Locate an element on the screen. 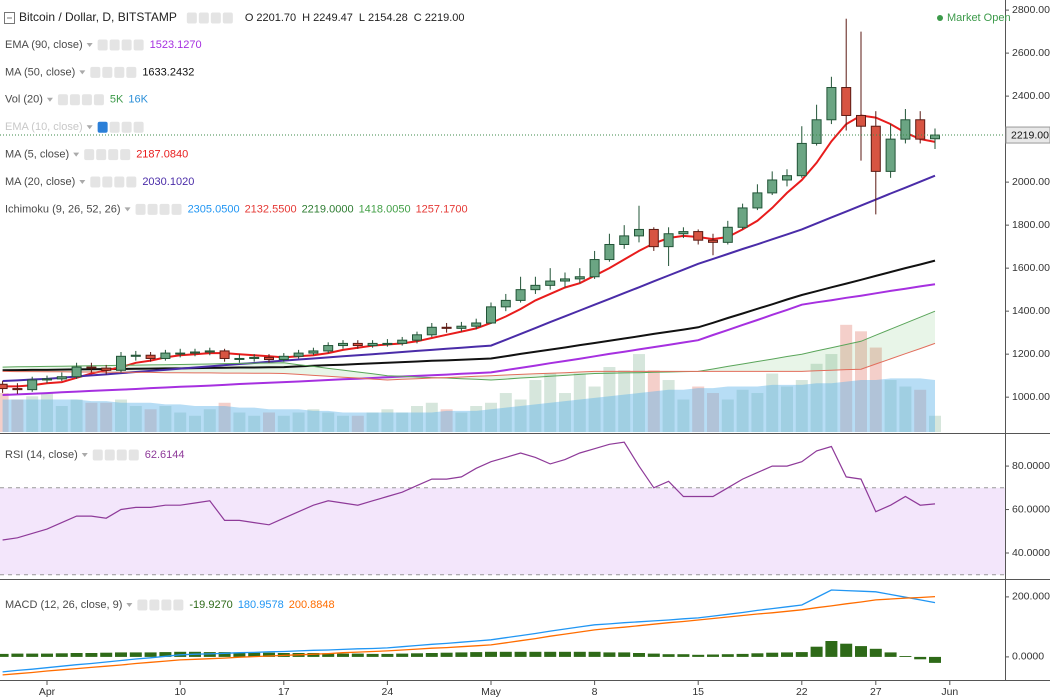 The height and width of the screenshot is (700, 1050). collapse-icon is located at coordinates (9, 18).